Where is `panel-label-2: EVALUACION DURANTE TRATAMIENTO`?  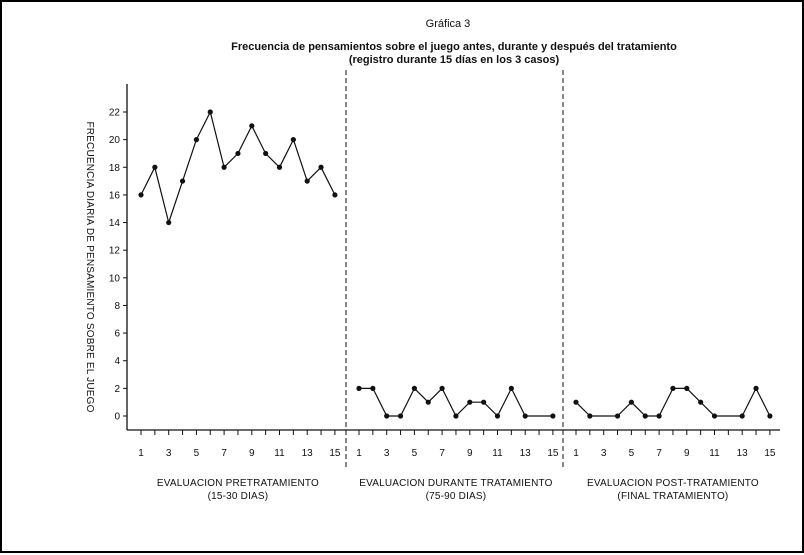 panel-label-2: EVALUACION DURANTE TRATAMIENTO is located at coordinates (455, 483).